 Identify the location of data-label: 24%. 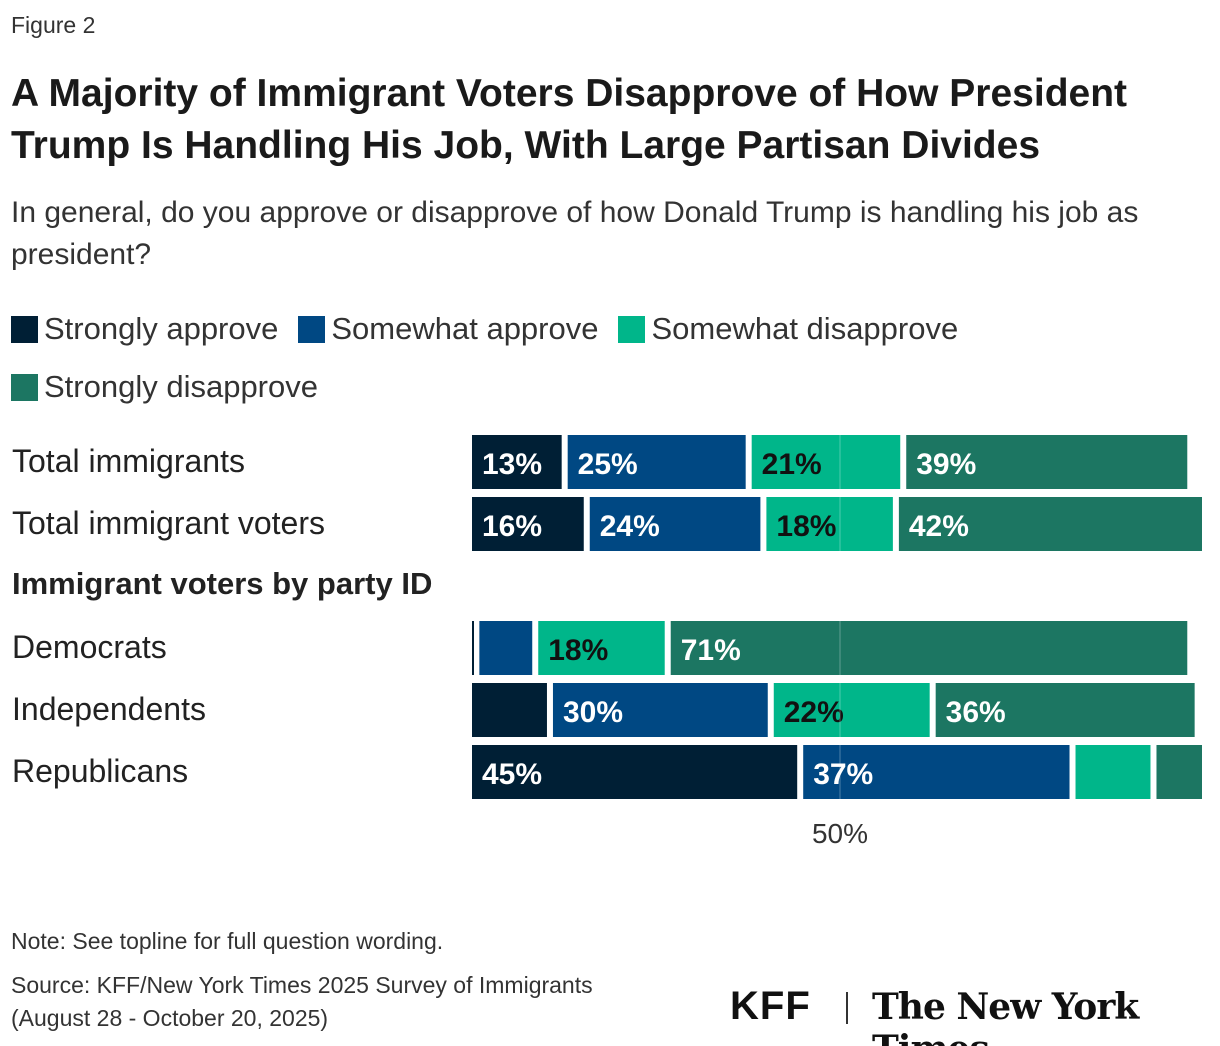
(630, 526).